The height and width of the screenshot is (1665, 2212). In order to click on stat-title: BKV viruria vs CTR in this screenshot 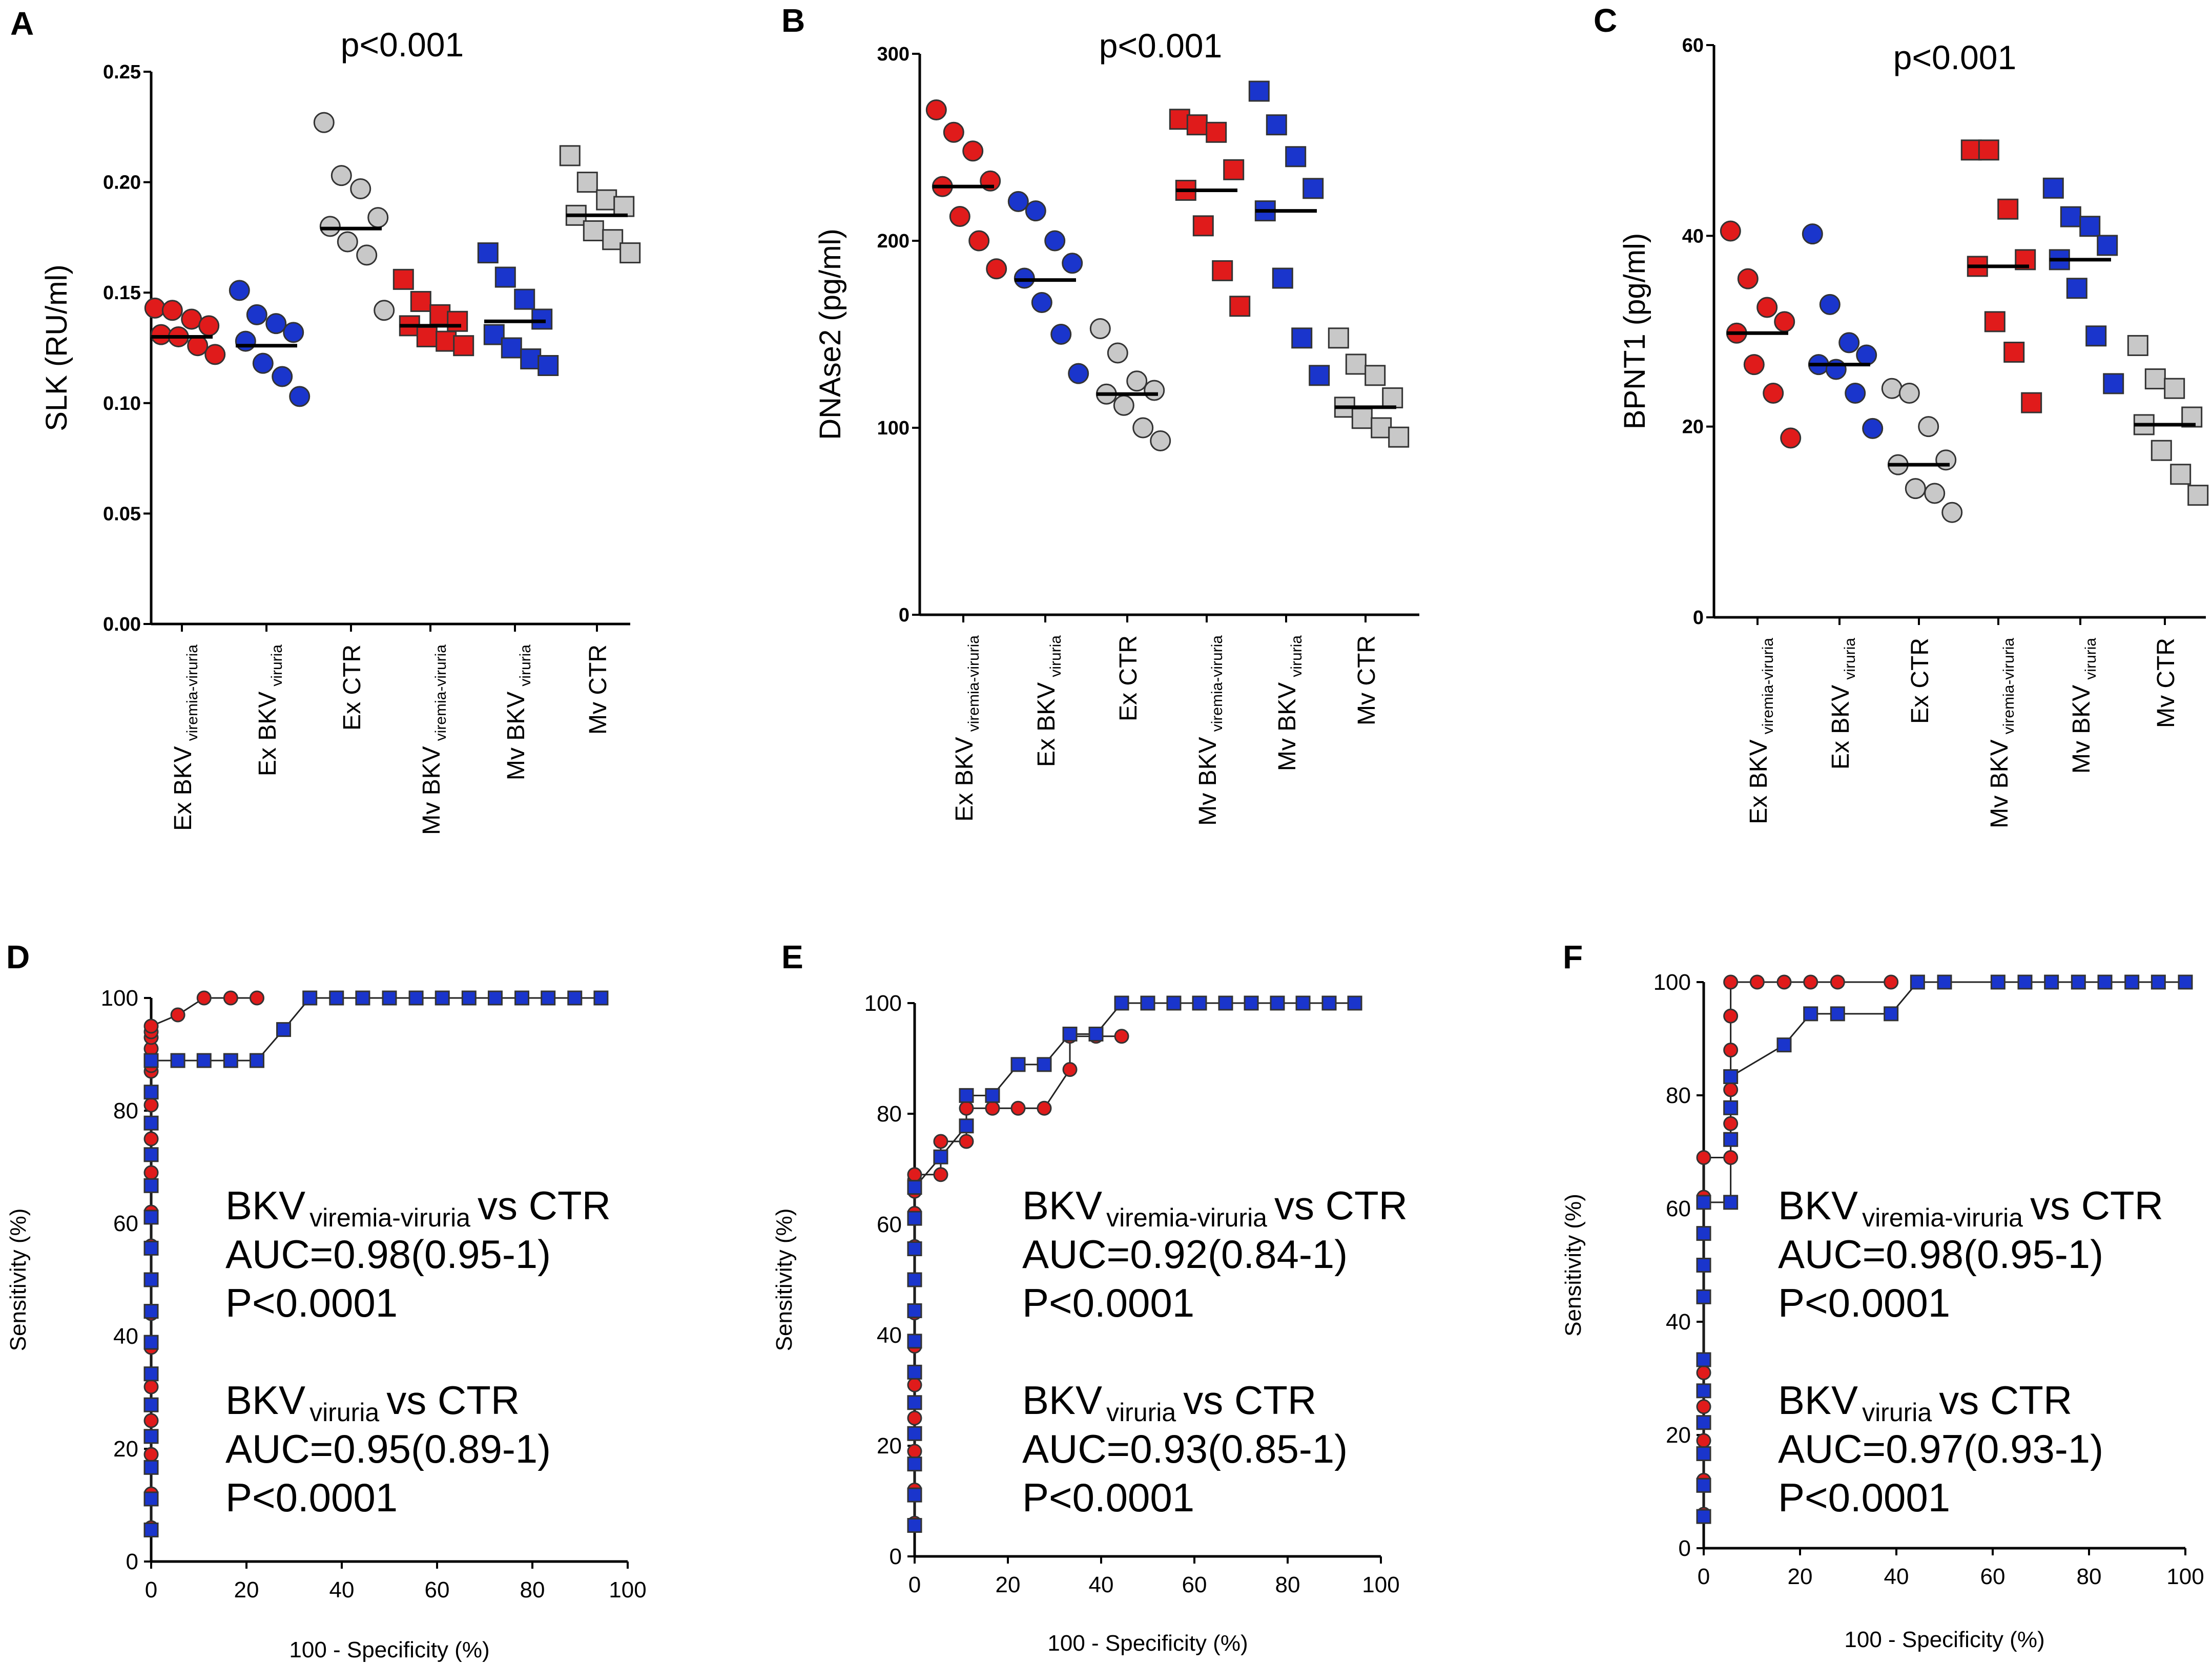, I will do `click(372, 1403)`.